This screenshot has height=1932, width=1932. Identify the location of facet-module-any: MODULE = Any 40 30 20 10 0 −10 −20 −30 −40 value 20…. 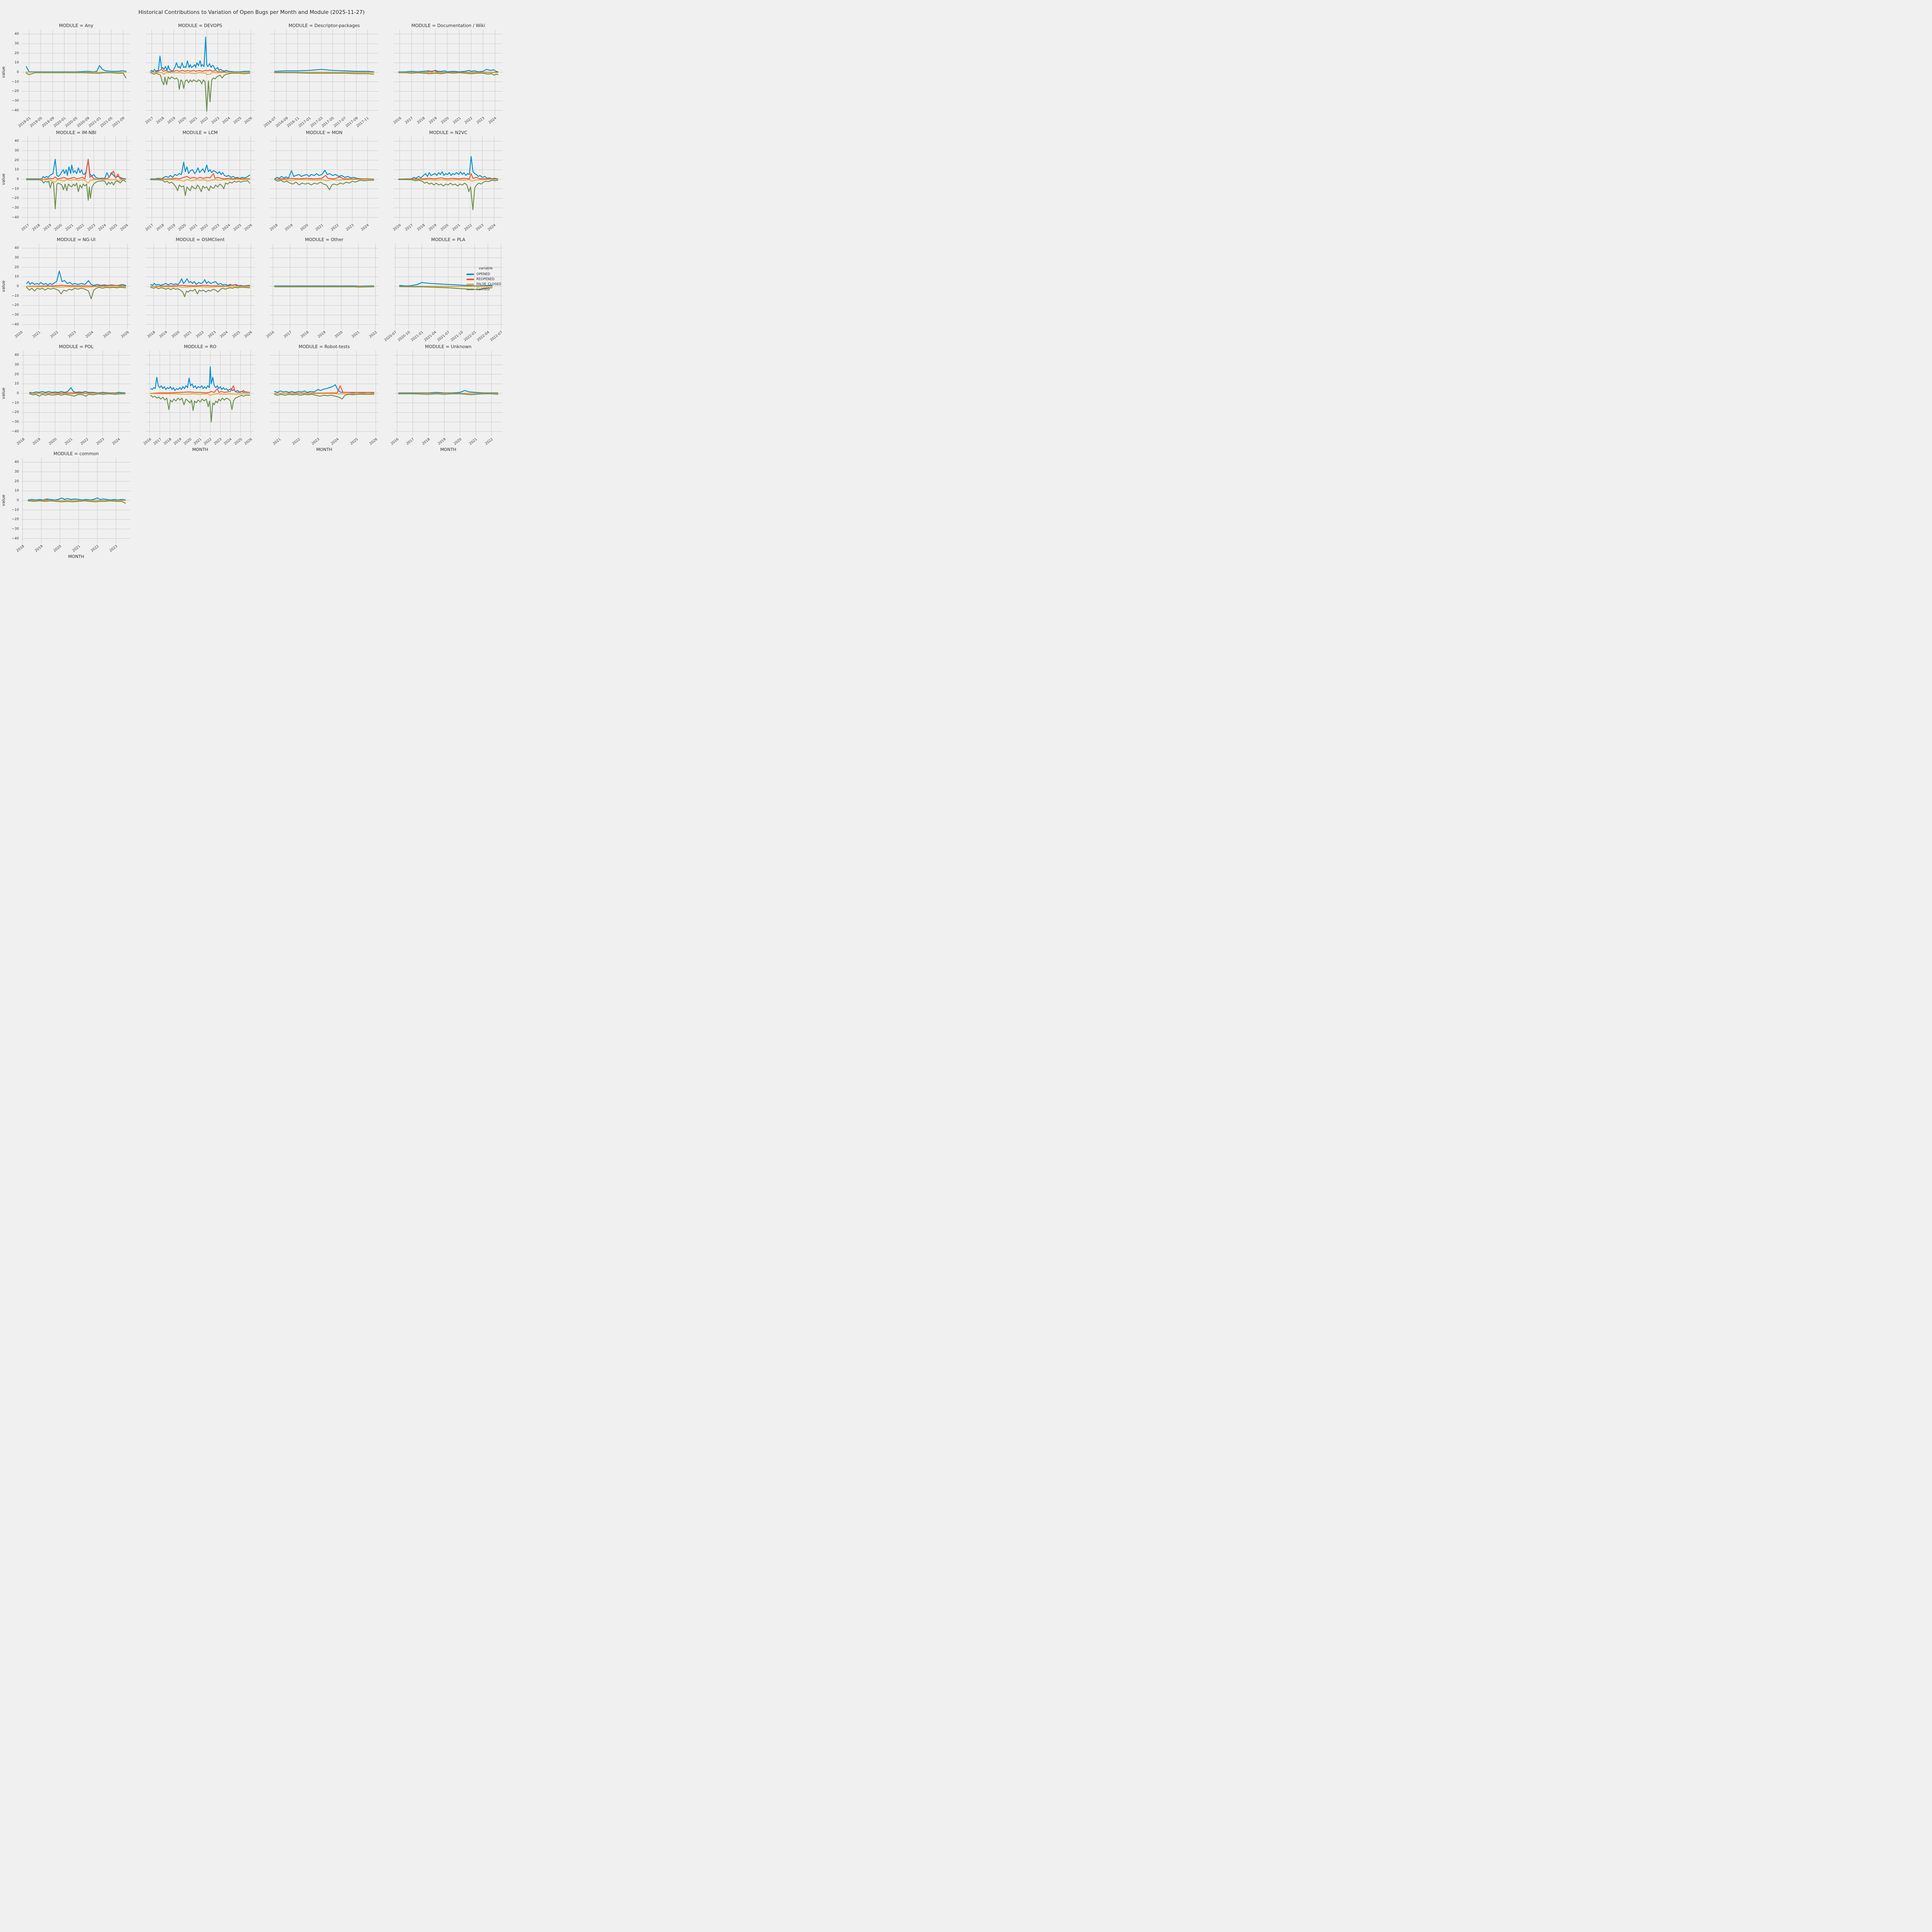
(66, 75).